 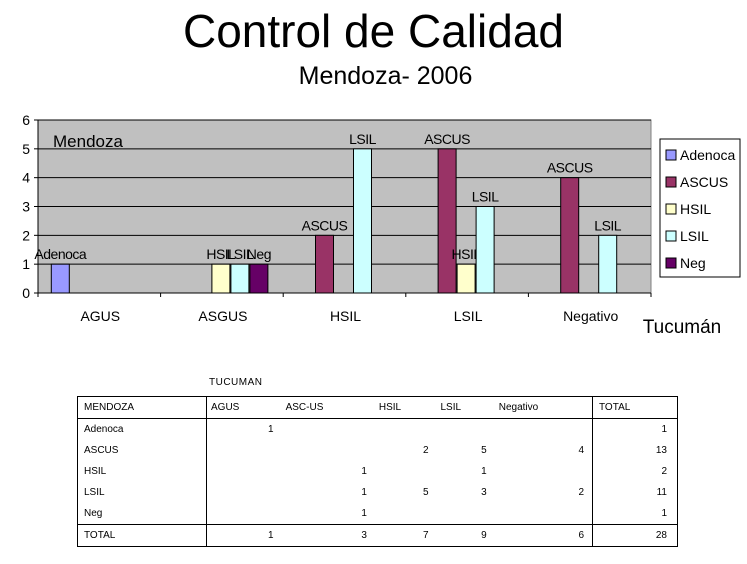 What do you see at coordinates (142, 514) in the screenshot?
I see `row-label: Neg` at bounding box center [142, 514].